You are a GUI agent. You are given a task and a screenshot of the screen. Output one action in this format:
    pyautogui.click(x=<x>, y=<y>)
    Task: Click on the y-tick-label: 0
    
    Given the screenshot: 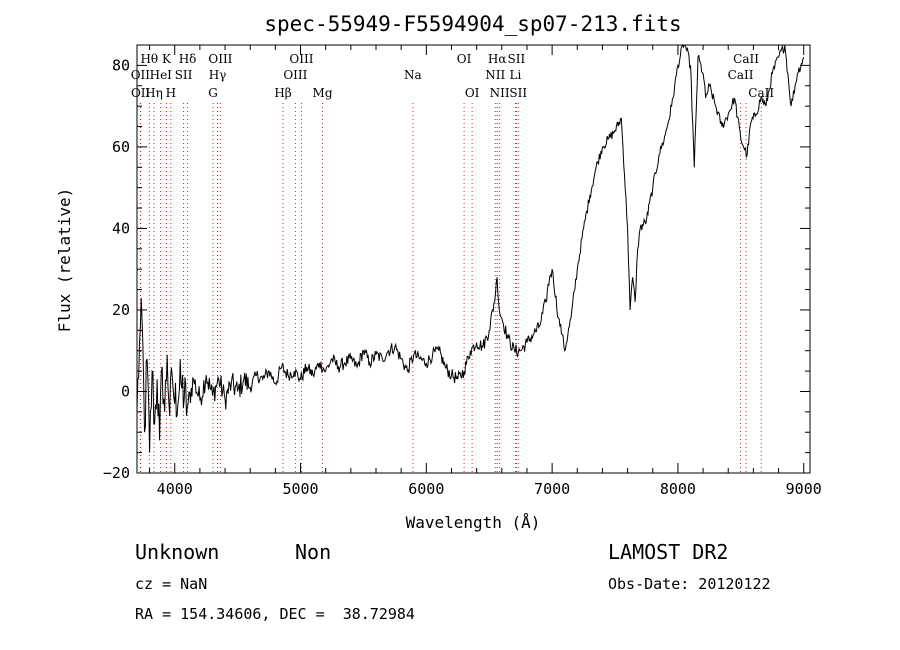 What is the action you would take?
    pyautogui.click(x=125, y=391)
    